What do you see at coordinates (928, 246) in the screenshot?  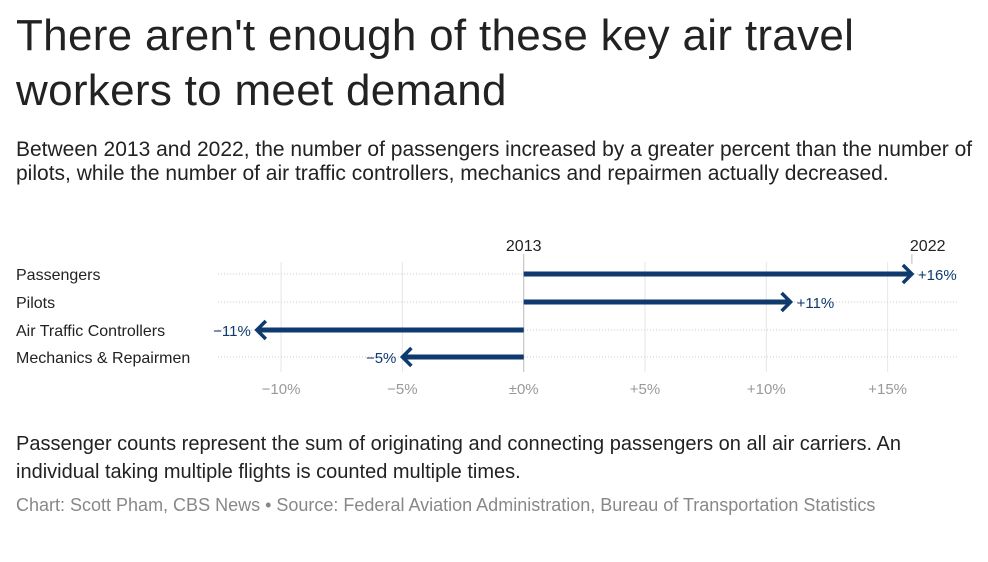 I see `end-label: 2022` at bounding box center [928, 246].